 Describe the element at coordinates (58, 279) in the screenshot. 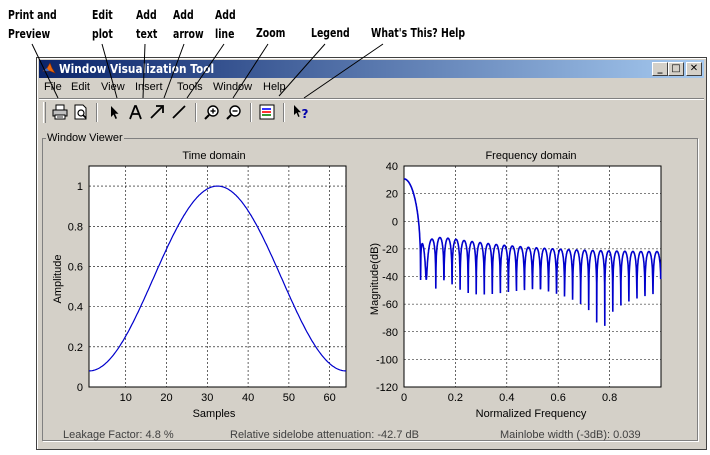

I see `time-domain-ylabel: Amplitude` at that location.